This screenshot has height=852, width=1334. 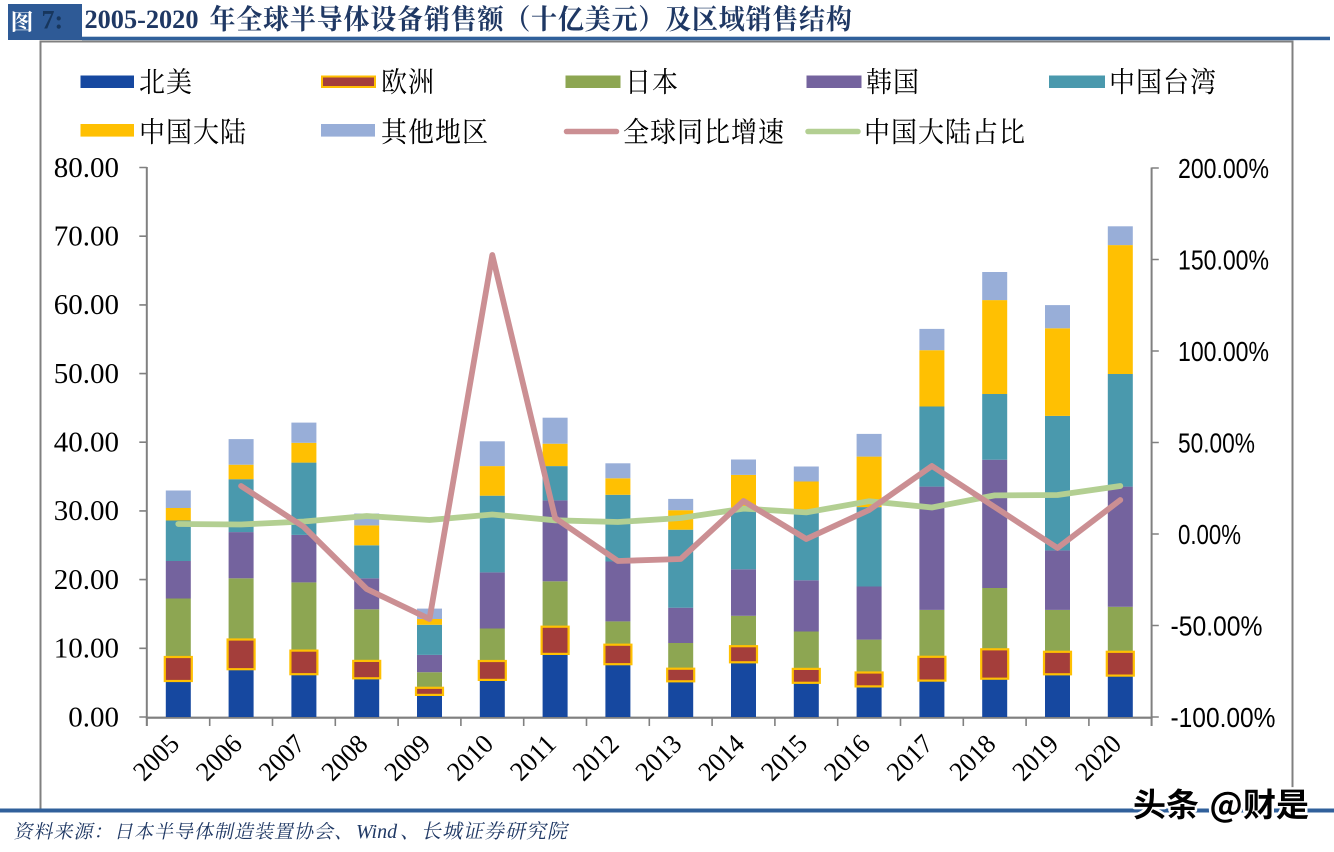 What do you see at coordinates (1216, 443) in the screenshot?
I see `svg-text: 50.00%` at bounding box center [1216, 443].